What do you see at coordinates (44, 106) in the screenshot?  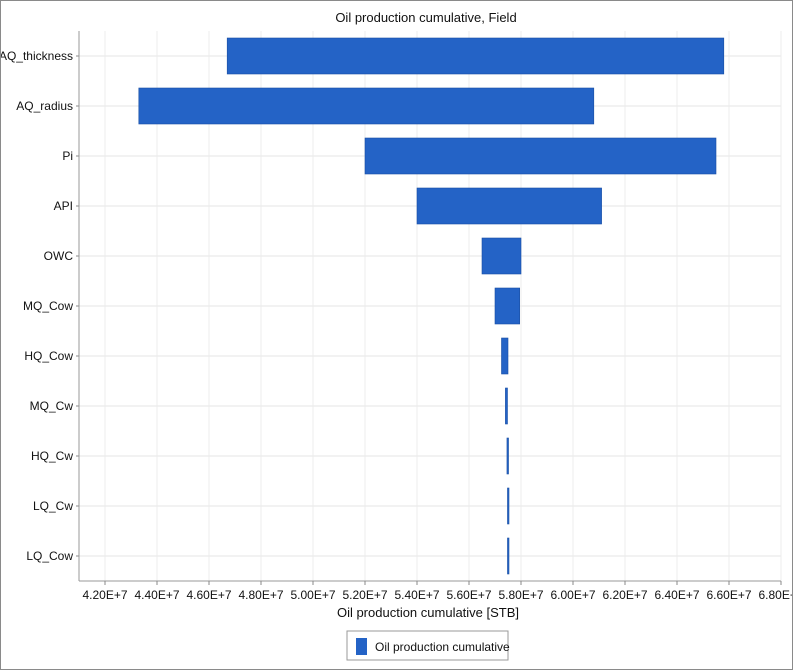 I see `category-label: AQ_radius` at bounding box center [44, 106].